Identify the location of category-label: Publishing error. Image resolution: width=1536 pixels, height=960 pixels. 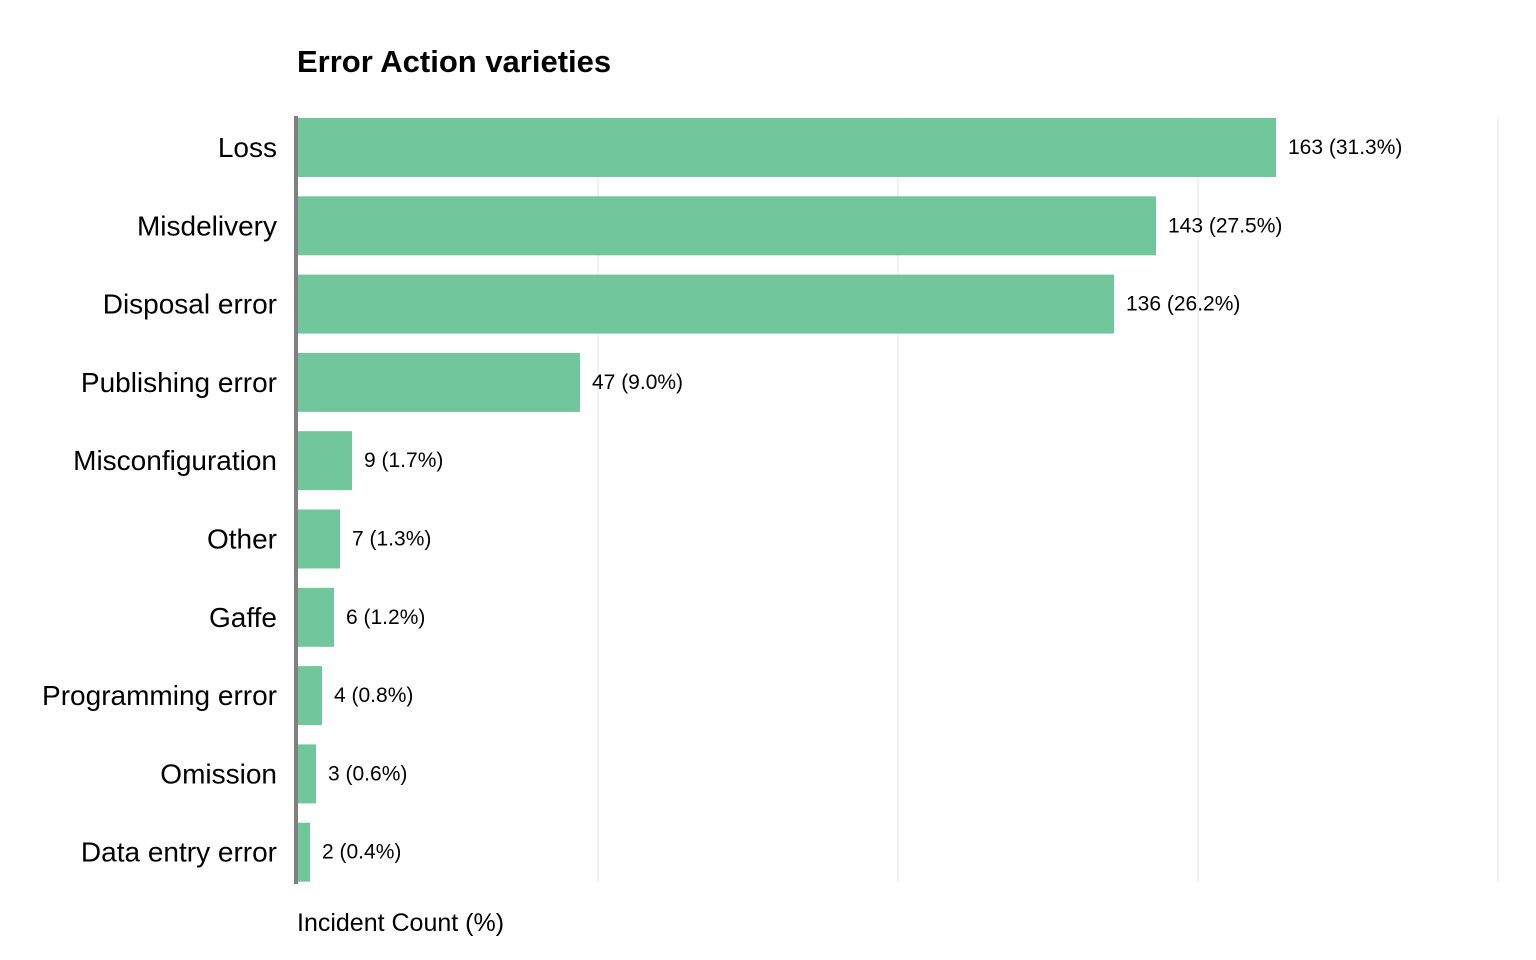
(179, 382).